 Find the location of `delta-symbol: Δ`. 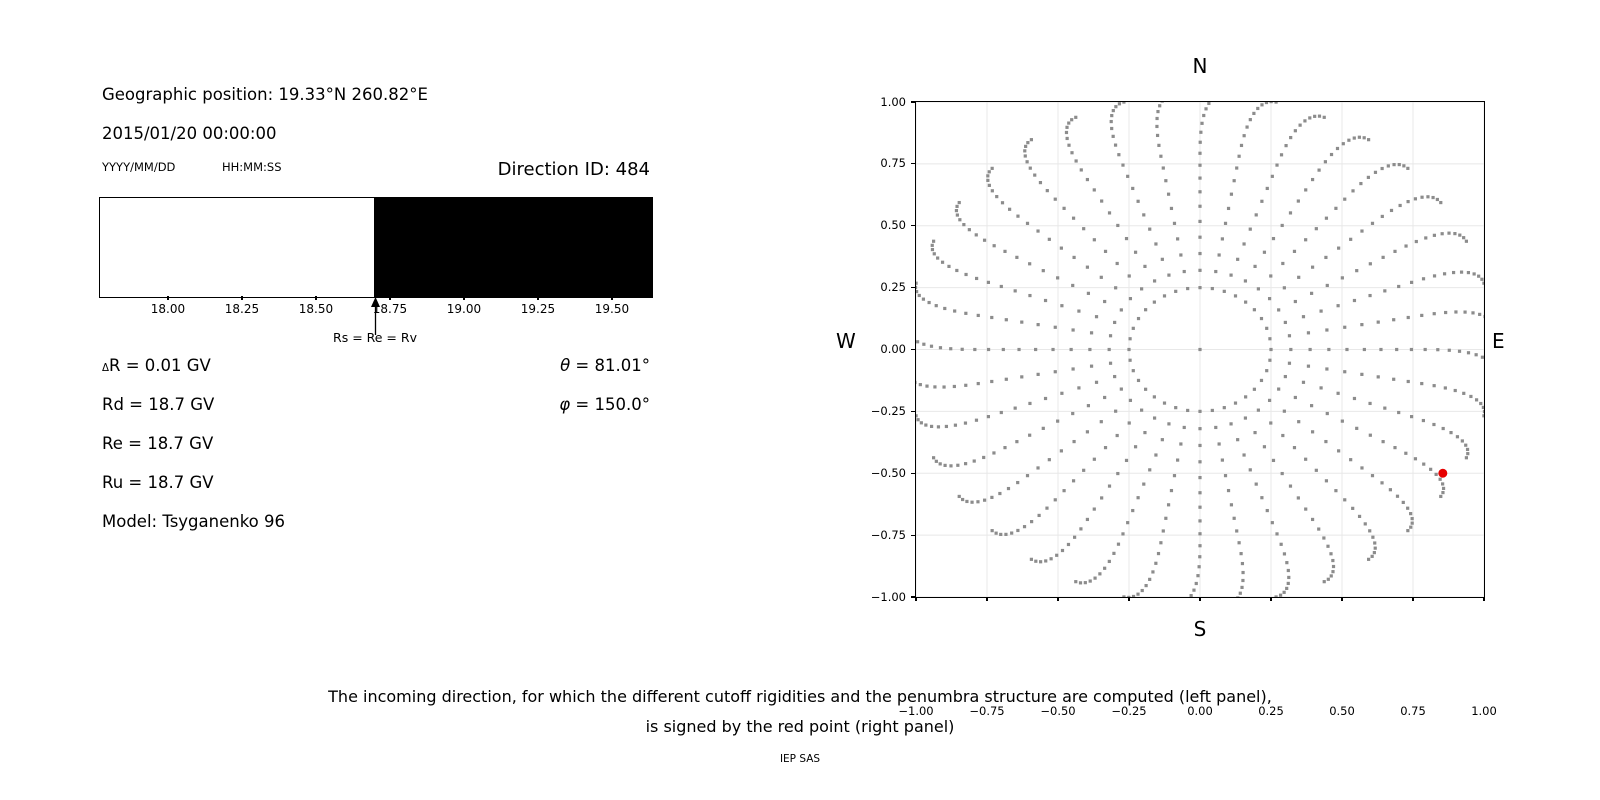

delta-symbol: Δ is located at coordinates (105, 368).